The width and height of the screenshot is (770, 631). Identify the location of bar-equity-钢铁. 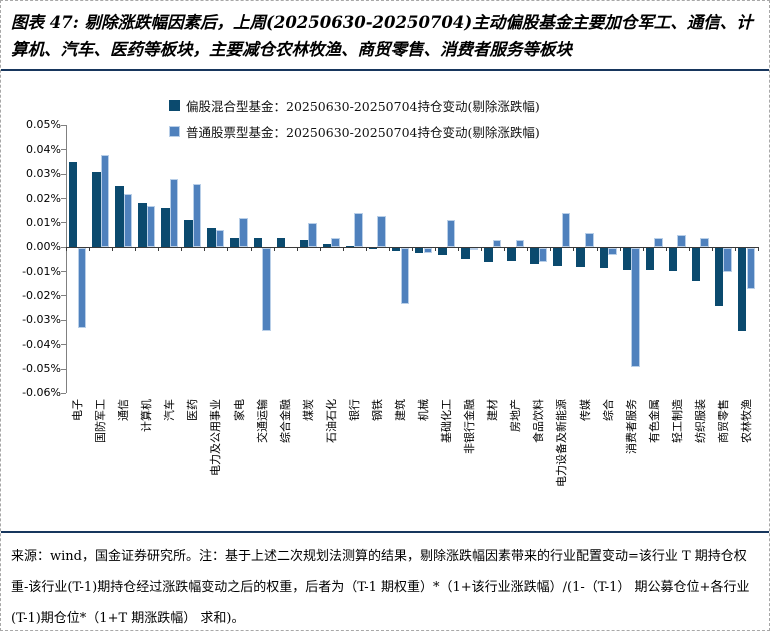
(381, 231).